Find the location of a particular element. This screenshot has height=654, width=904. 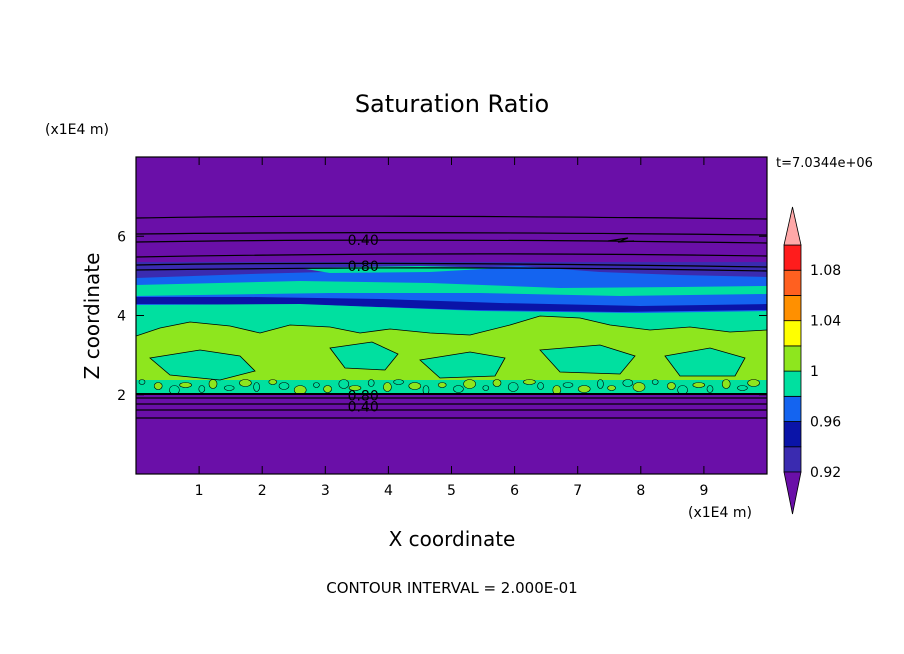

x-tick-label: 2 is located at coordinates (262, 491).